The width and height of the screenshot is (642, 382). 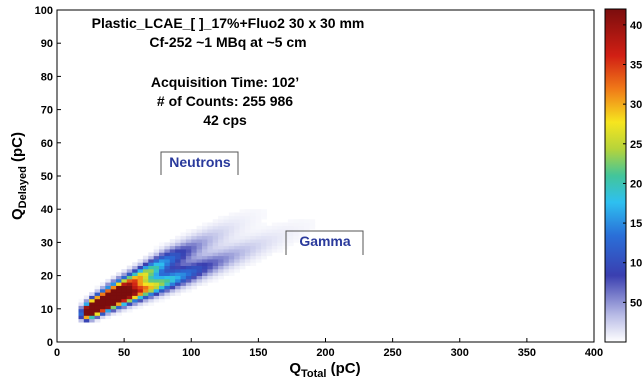 I want to click on neutrons-label-bracket, so click(x=199, y=163).